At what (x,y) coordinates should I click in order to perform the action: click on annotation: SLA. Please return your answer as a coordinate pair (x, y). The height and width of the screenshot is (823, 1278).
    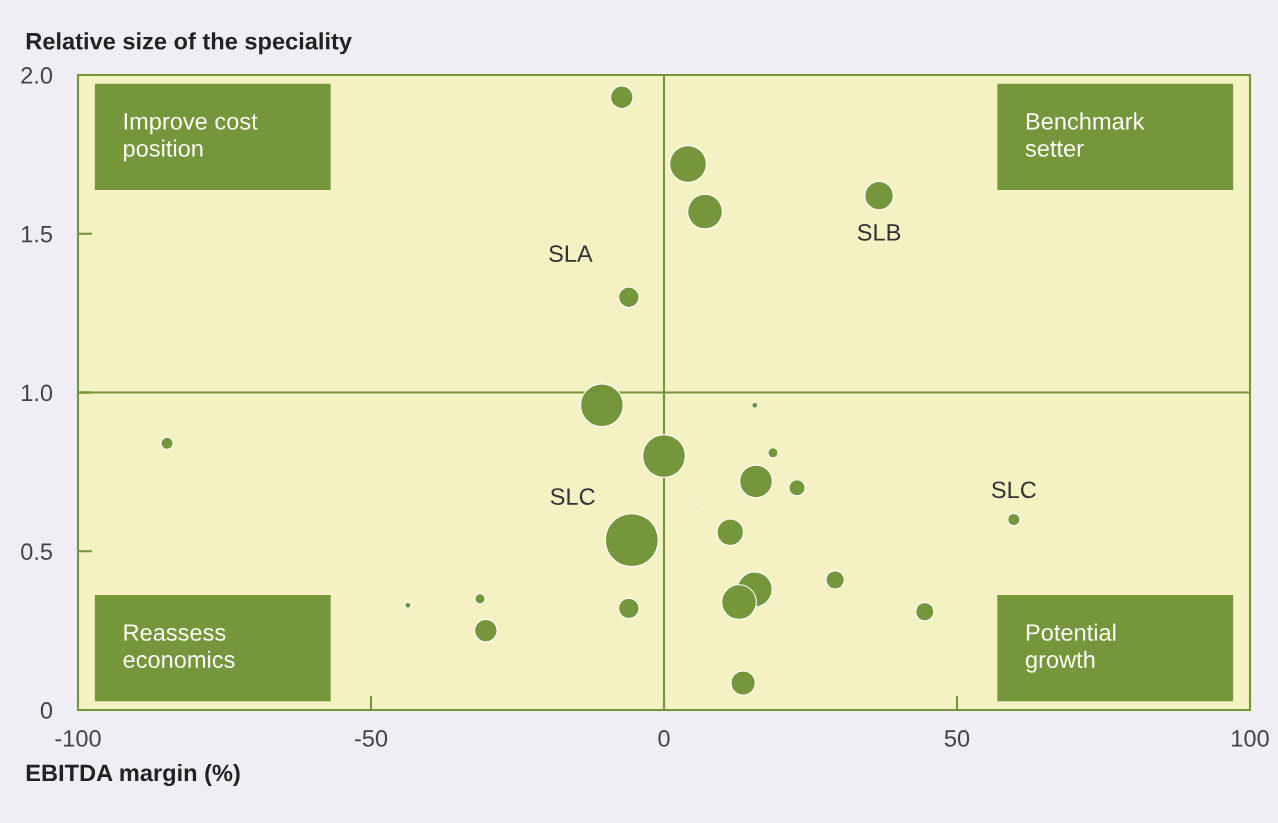
    Looking at the image, I should click on (571, 254).